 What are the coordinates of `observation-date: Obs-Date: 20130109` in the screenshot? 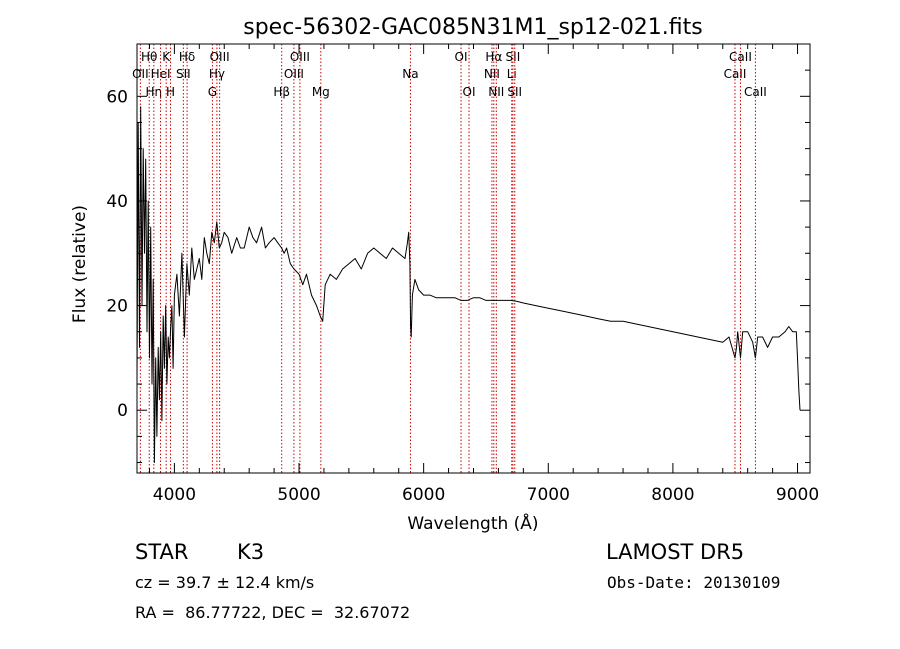 It's located at (694, 582).